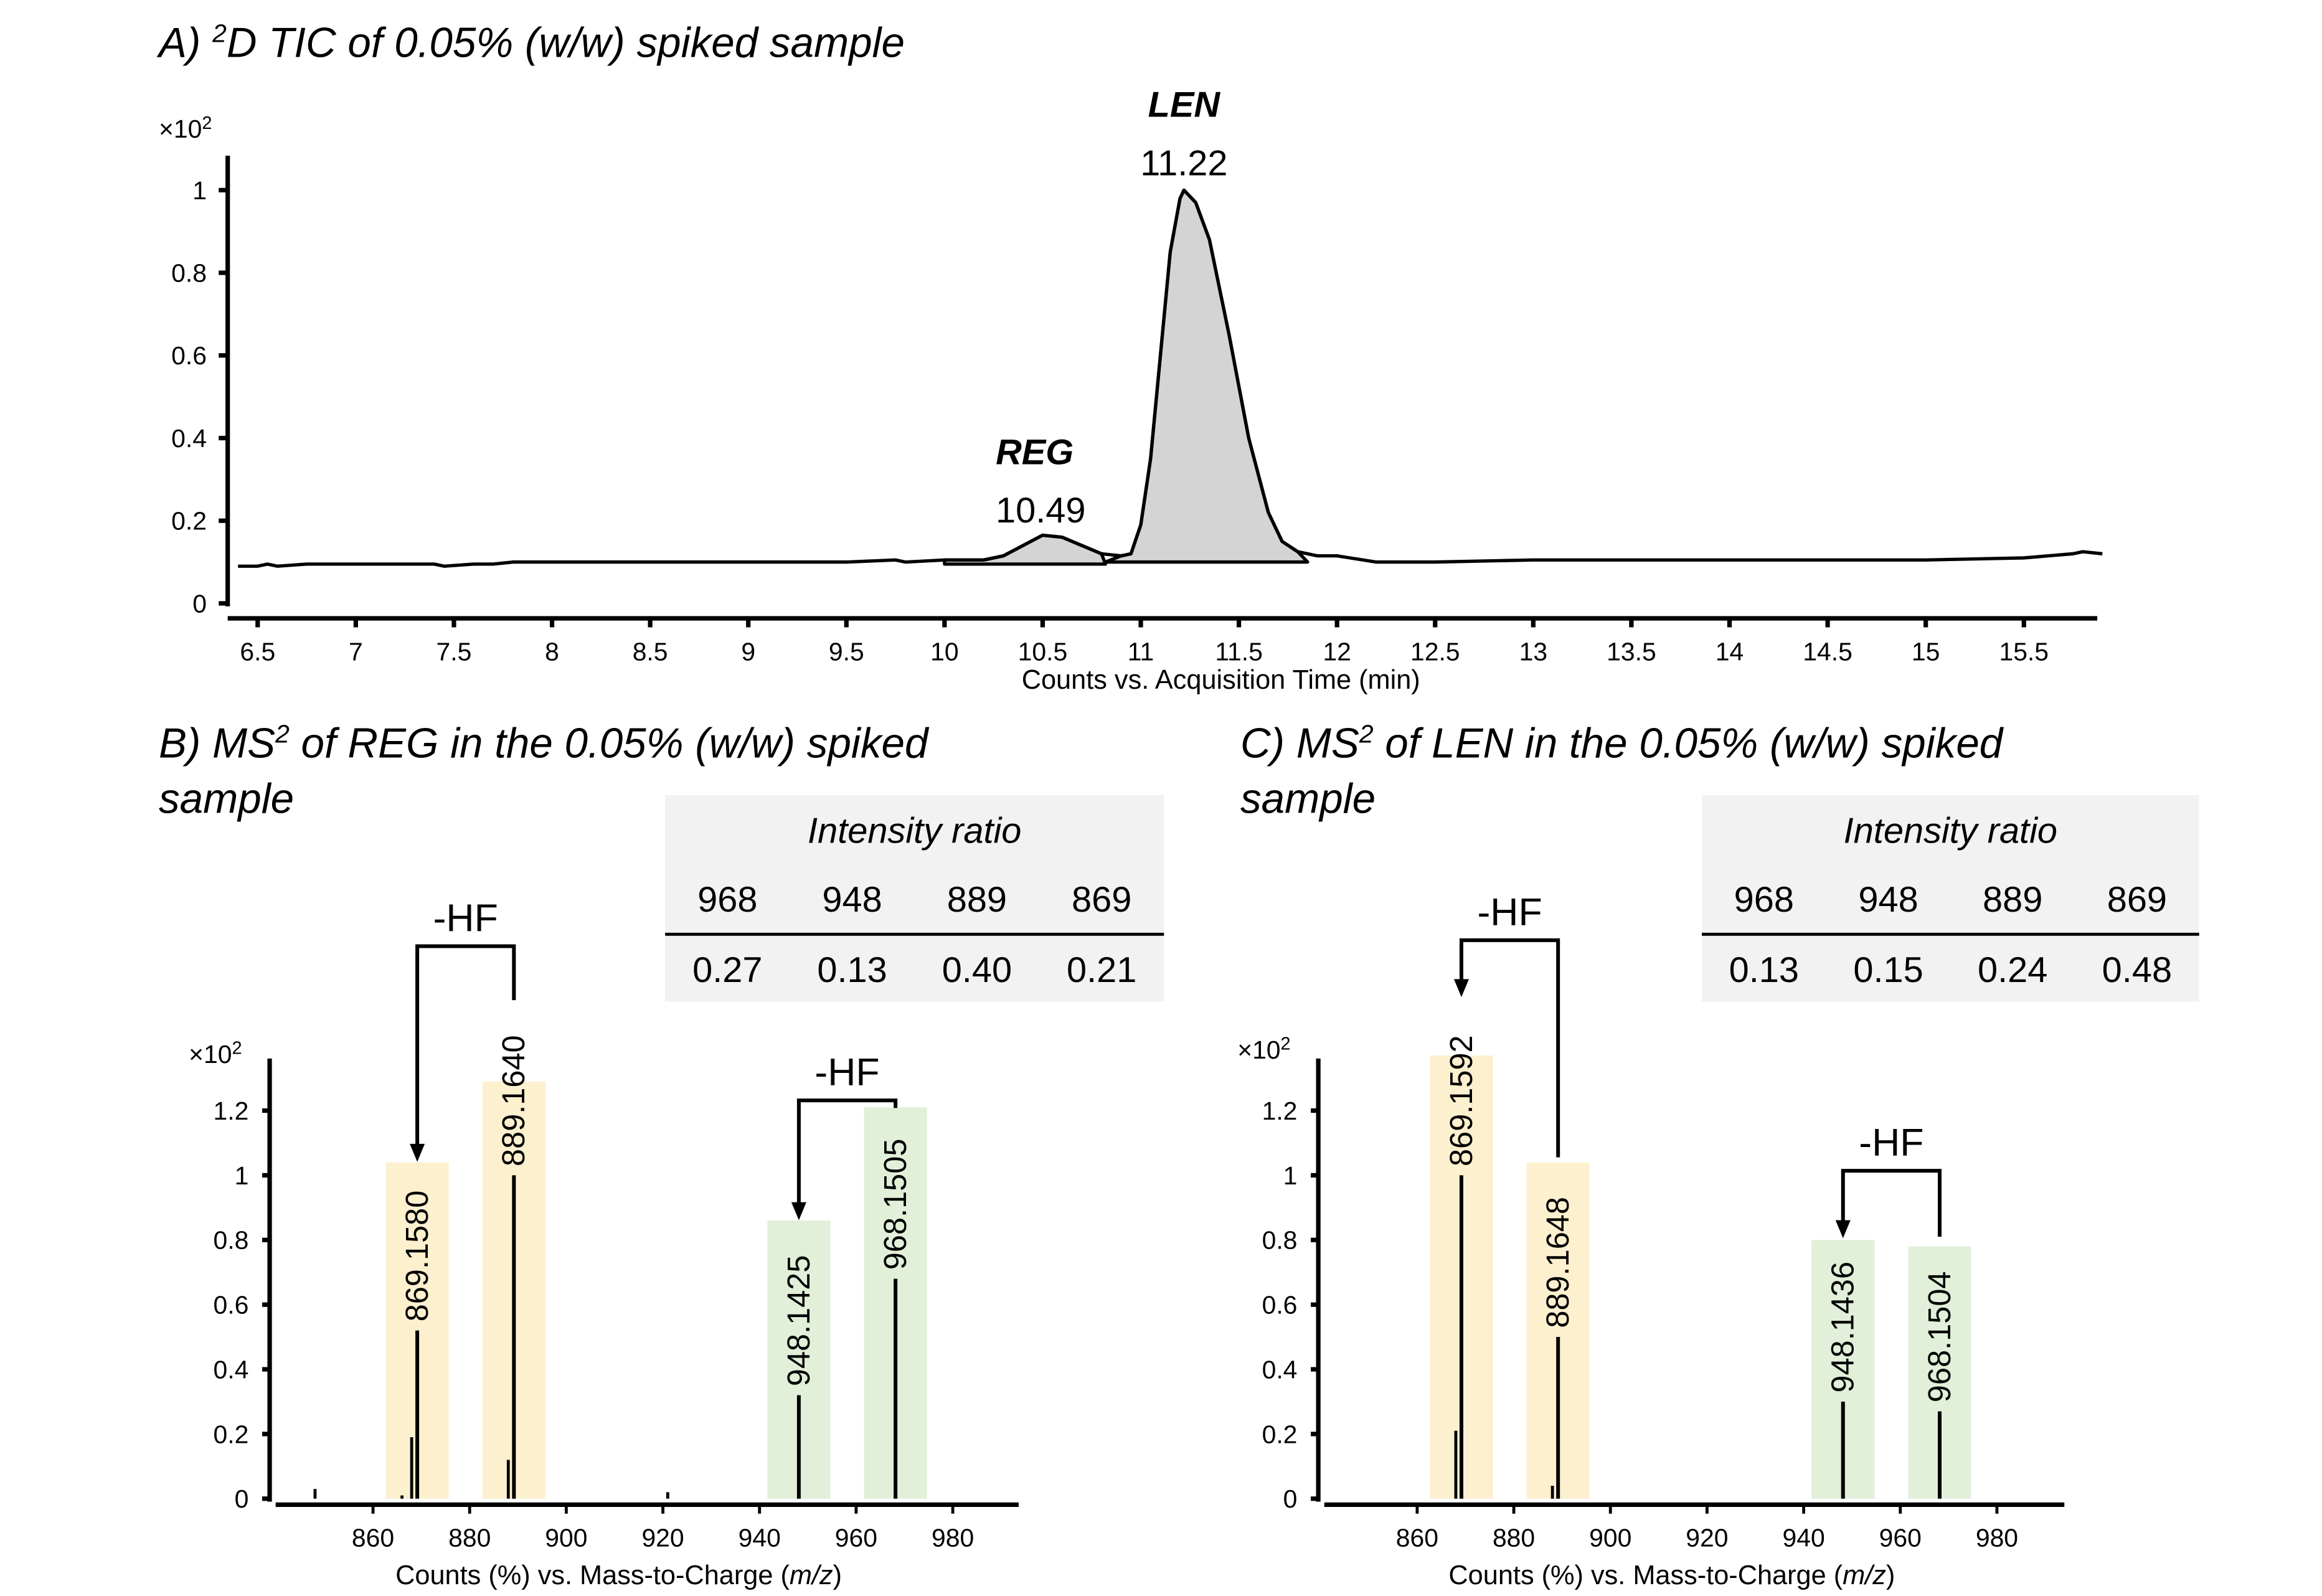 Image resolution: width=2322 pixels, height=1596 pixels. Describe the element at coordinates (215, 1054) in the screenshot. I see `panel-b-y-multiplier: ×10²` at that location.